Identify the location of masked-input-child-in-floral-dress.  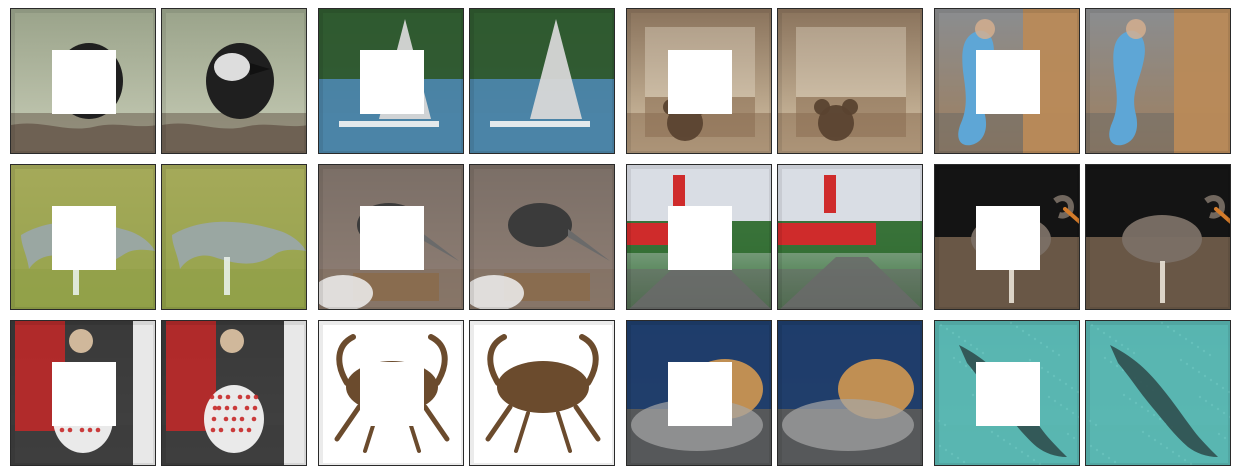
(83, 393).